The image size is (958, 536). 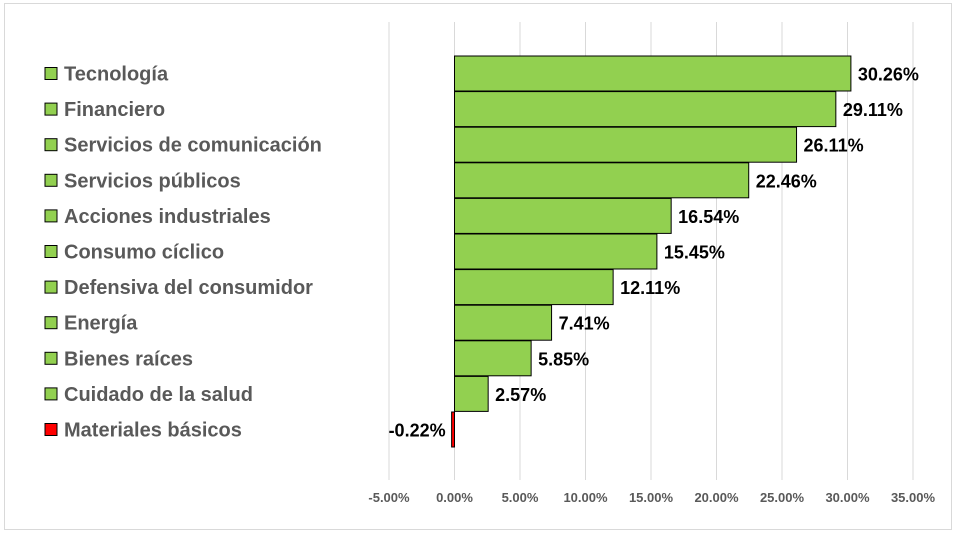 What do you see at coordinates (563, 359) in the screenshot?
I see `data-label: 5.85%` at bounding box center [563, 359].